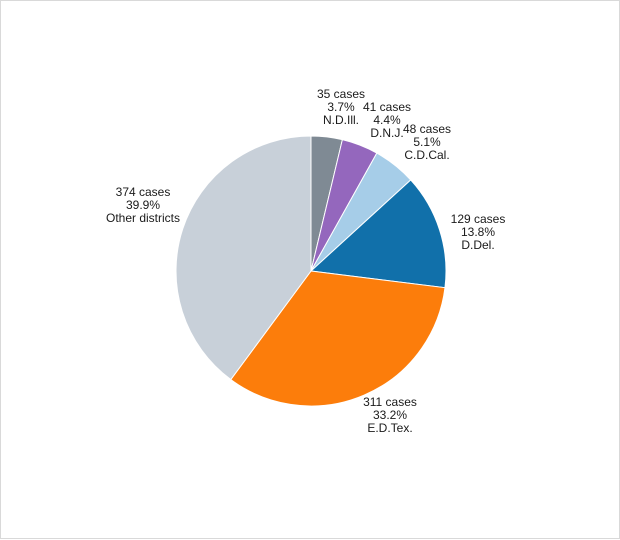  I want to click on slice-percent-label: 4.4%, so click(387, 120).